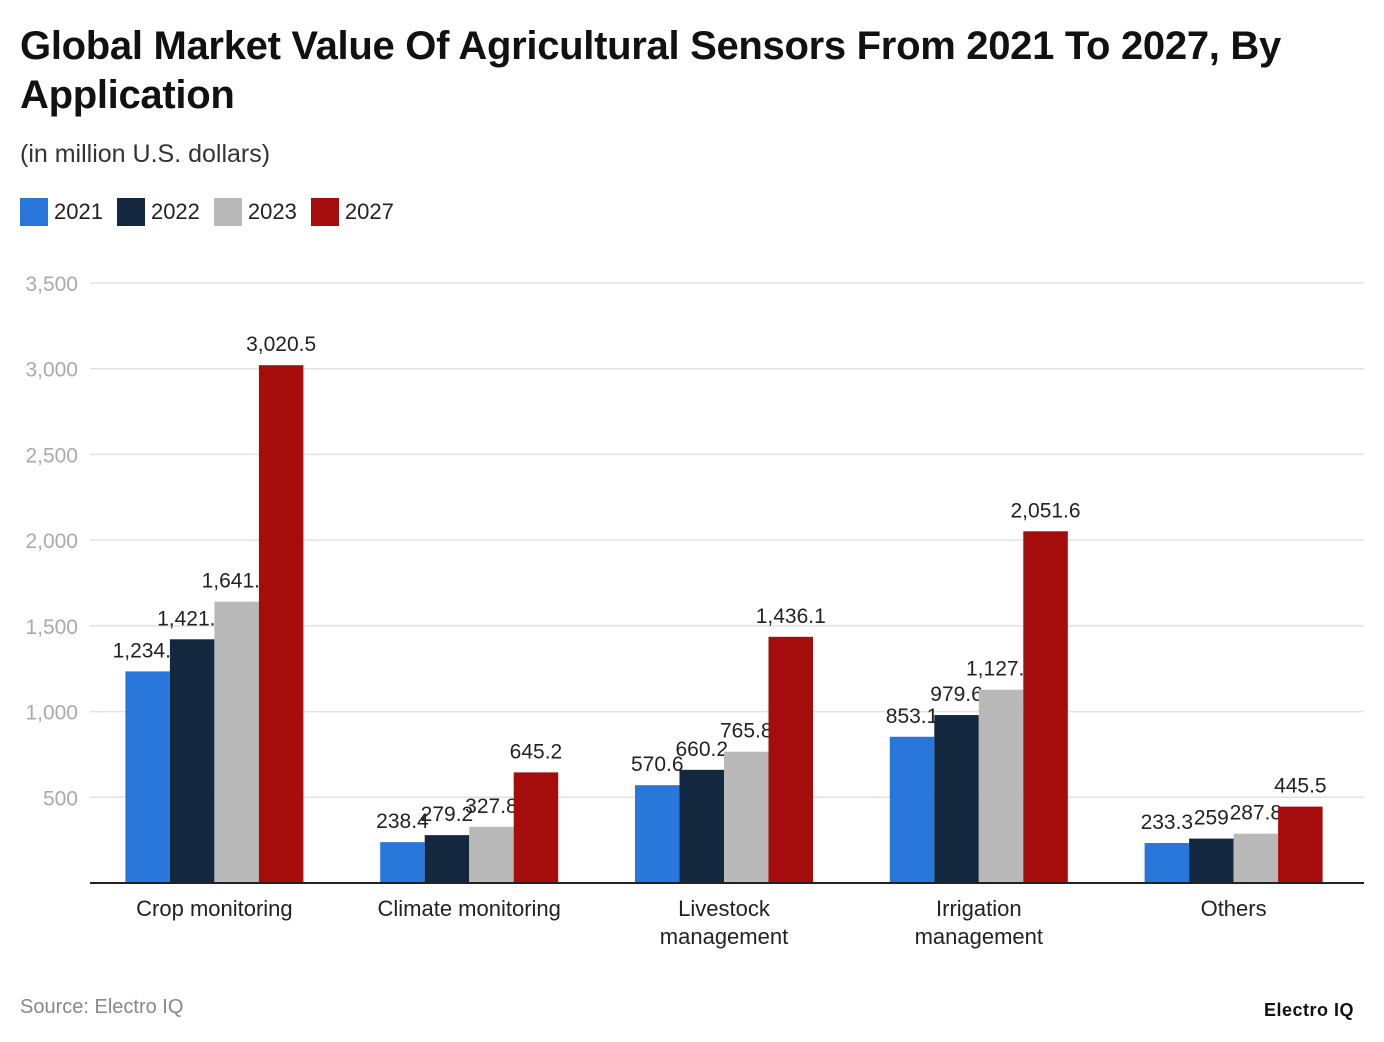 The width and height of the screenshot is (1384, 1042). Describe the element at coordinates (536, 751) in the screenshot. I see `data-label: 645.2` at that location.